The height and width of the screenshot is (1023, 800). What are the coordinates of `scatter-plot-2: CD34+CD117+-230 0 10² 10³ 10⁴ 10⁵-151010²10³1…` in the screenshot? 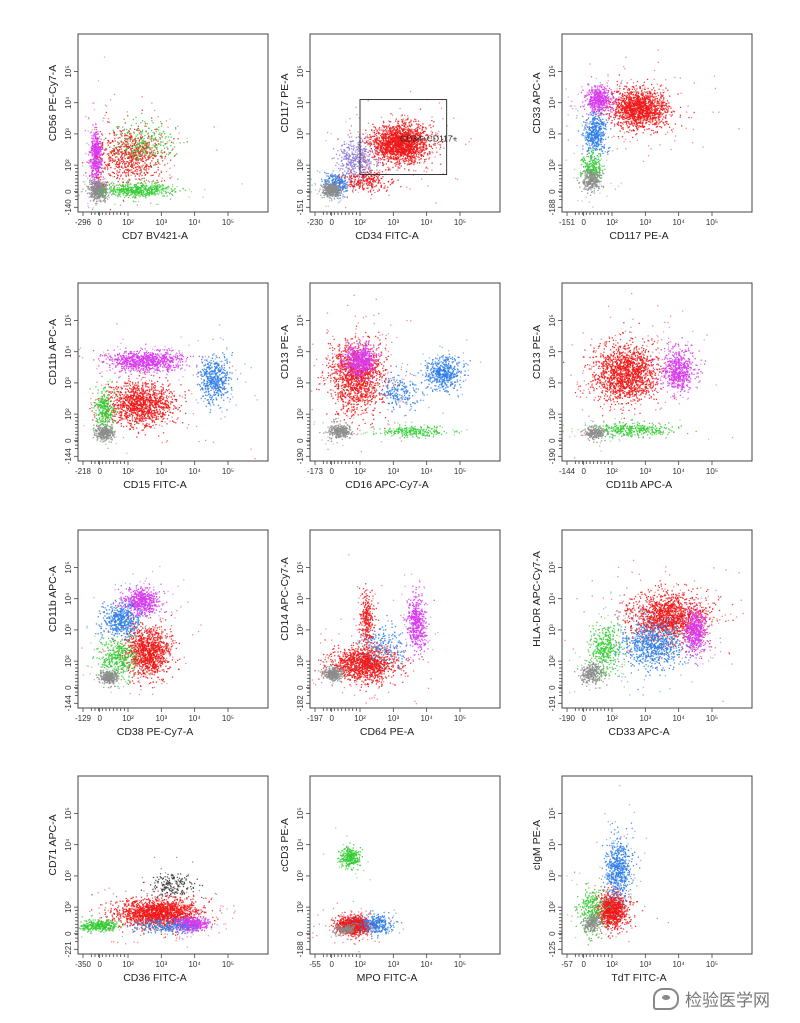 It's located at (390, 137).